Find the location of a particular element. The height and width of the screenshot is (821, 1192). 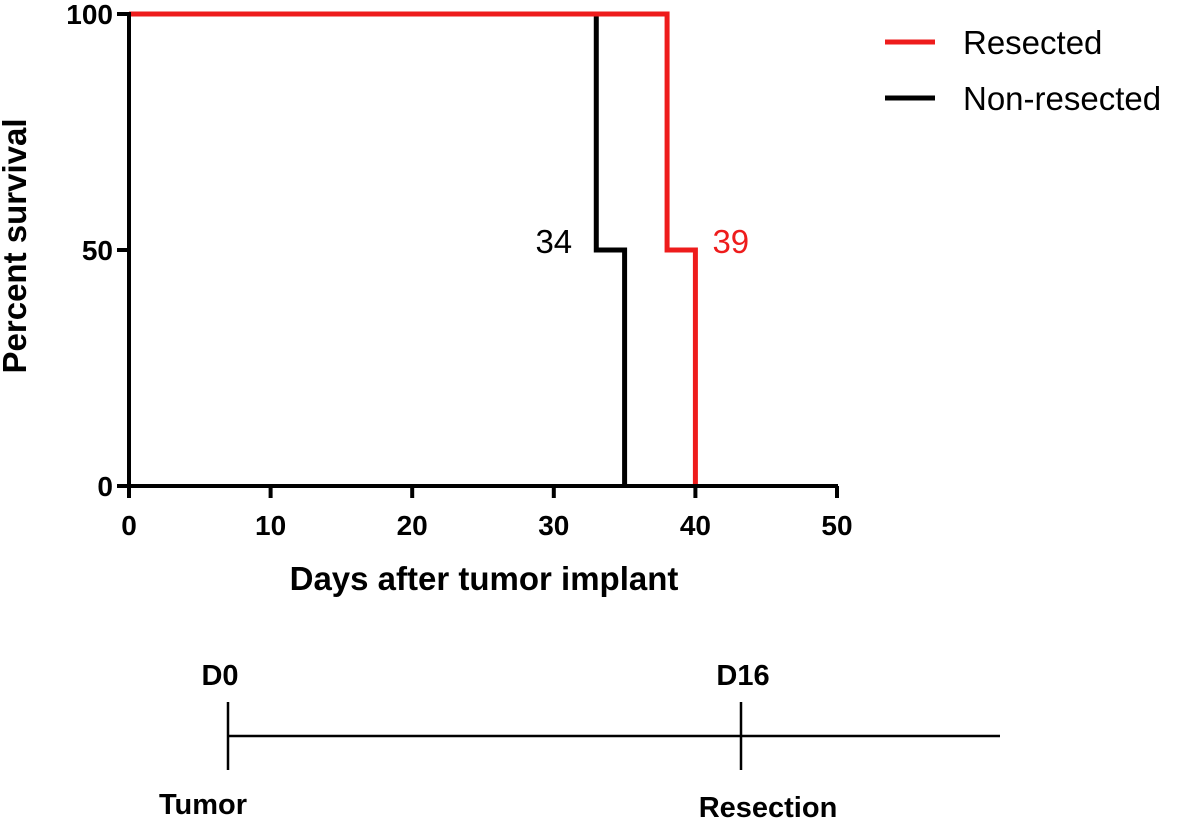

x-axis-ticks: 0 10 20 30 40 50 is located at coordinates (487, 513).